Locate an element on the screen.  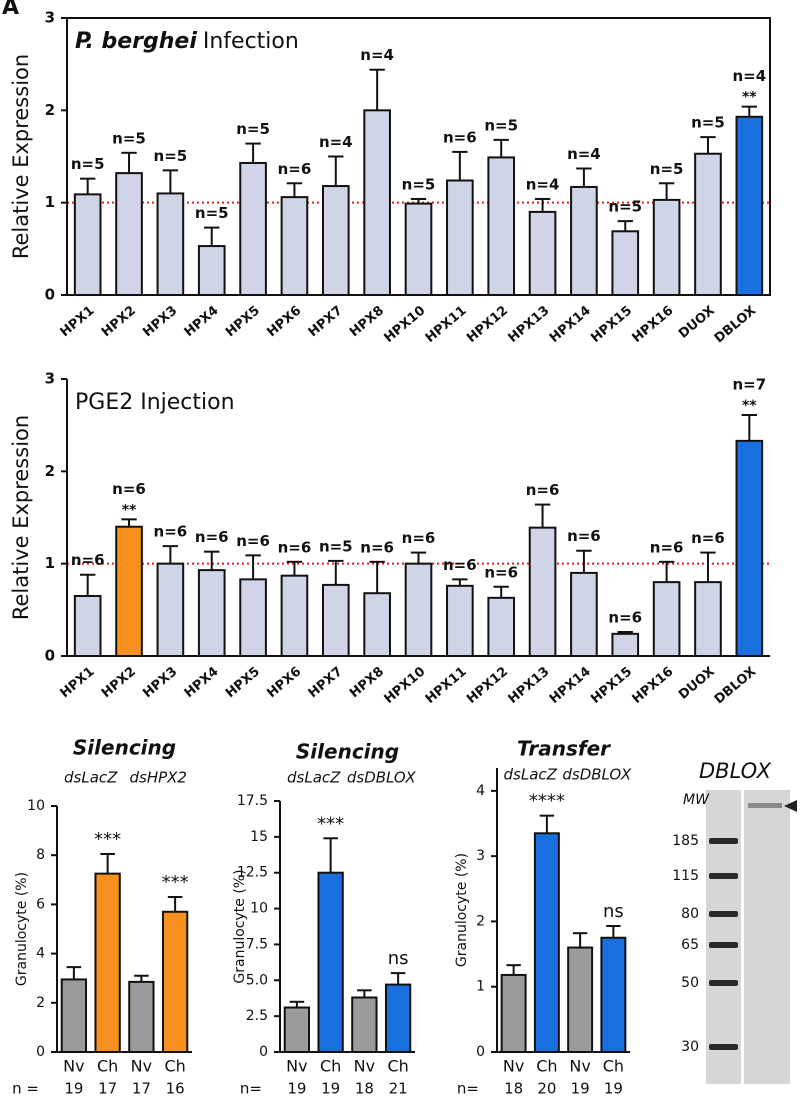
y-tick-label: 7.5 is located at coordinates (257, 944).